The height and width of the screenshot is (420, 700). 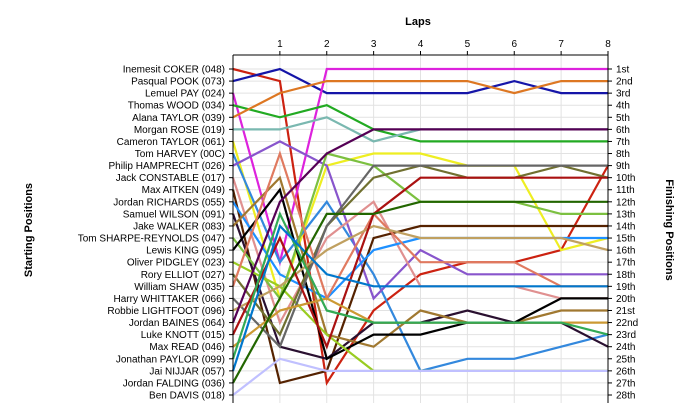 I want to click on starting-label: Tom SHARPE-REYNOLDS (047), so click(x=151, y=239).